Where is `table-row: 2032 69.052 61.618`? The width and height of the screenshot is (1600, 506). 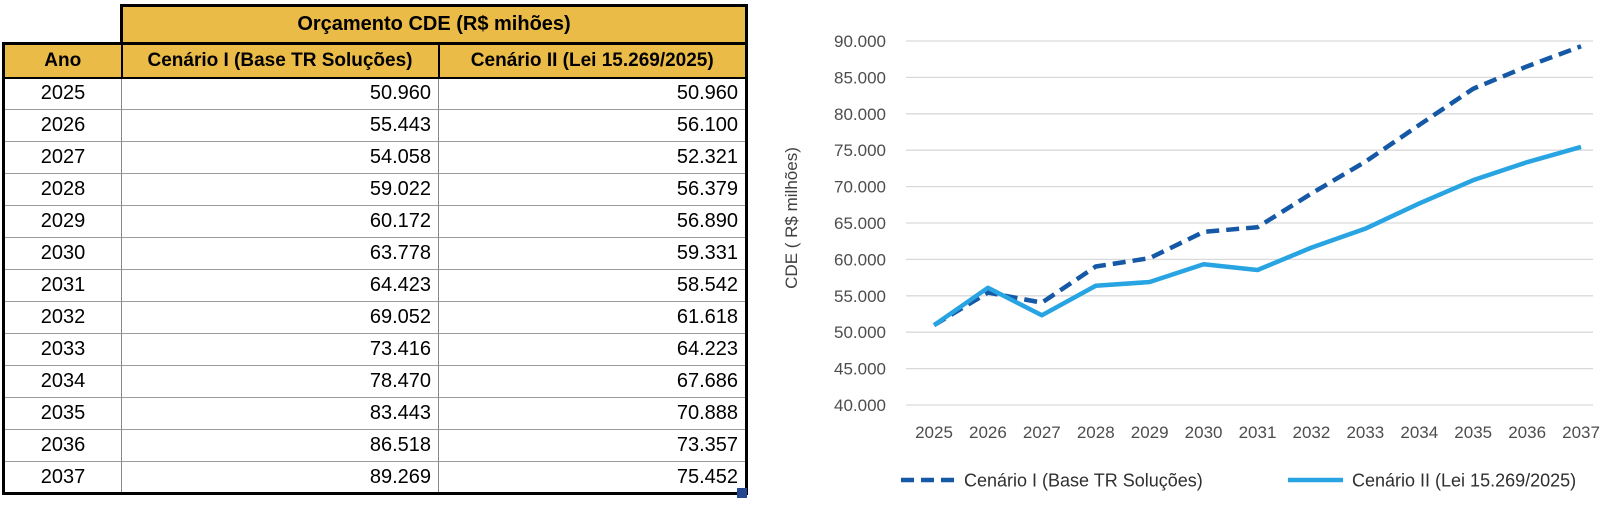
table-row: 2032 69.052 61.618 is located at coordinates (375, 317).